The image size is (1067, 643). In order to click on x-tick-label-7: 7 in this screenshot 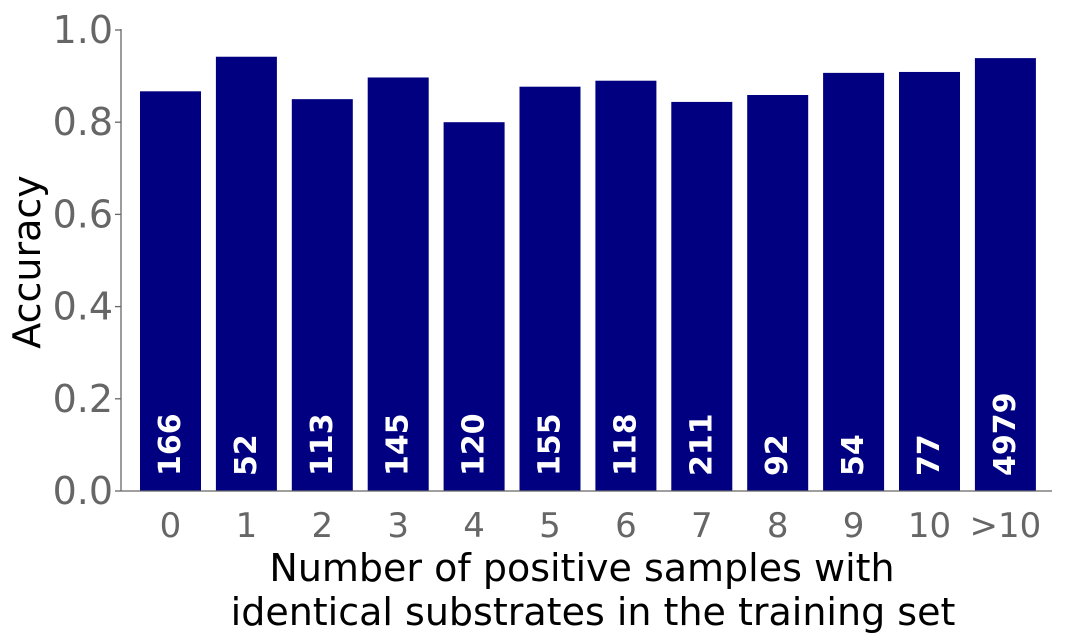, I will do `click(702, 526)`.